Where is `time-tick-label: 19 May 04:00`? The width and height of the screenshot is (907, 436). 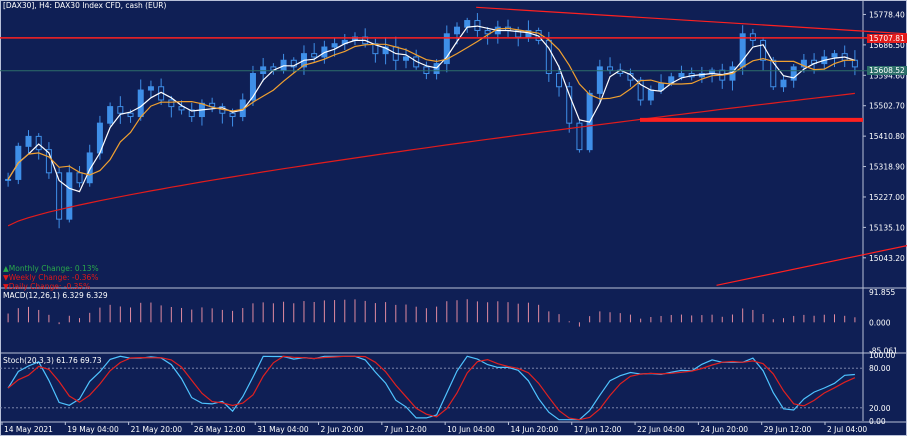 time-tick-label: 19 May 04:00 is located at coordinates (93, 429).